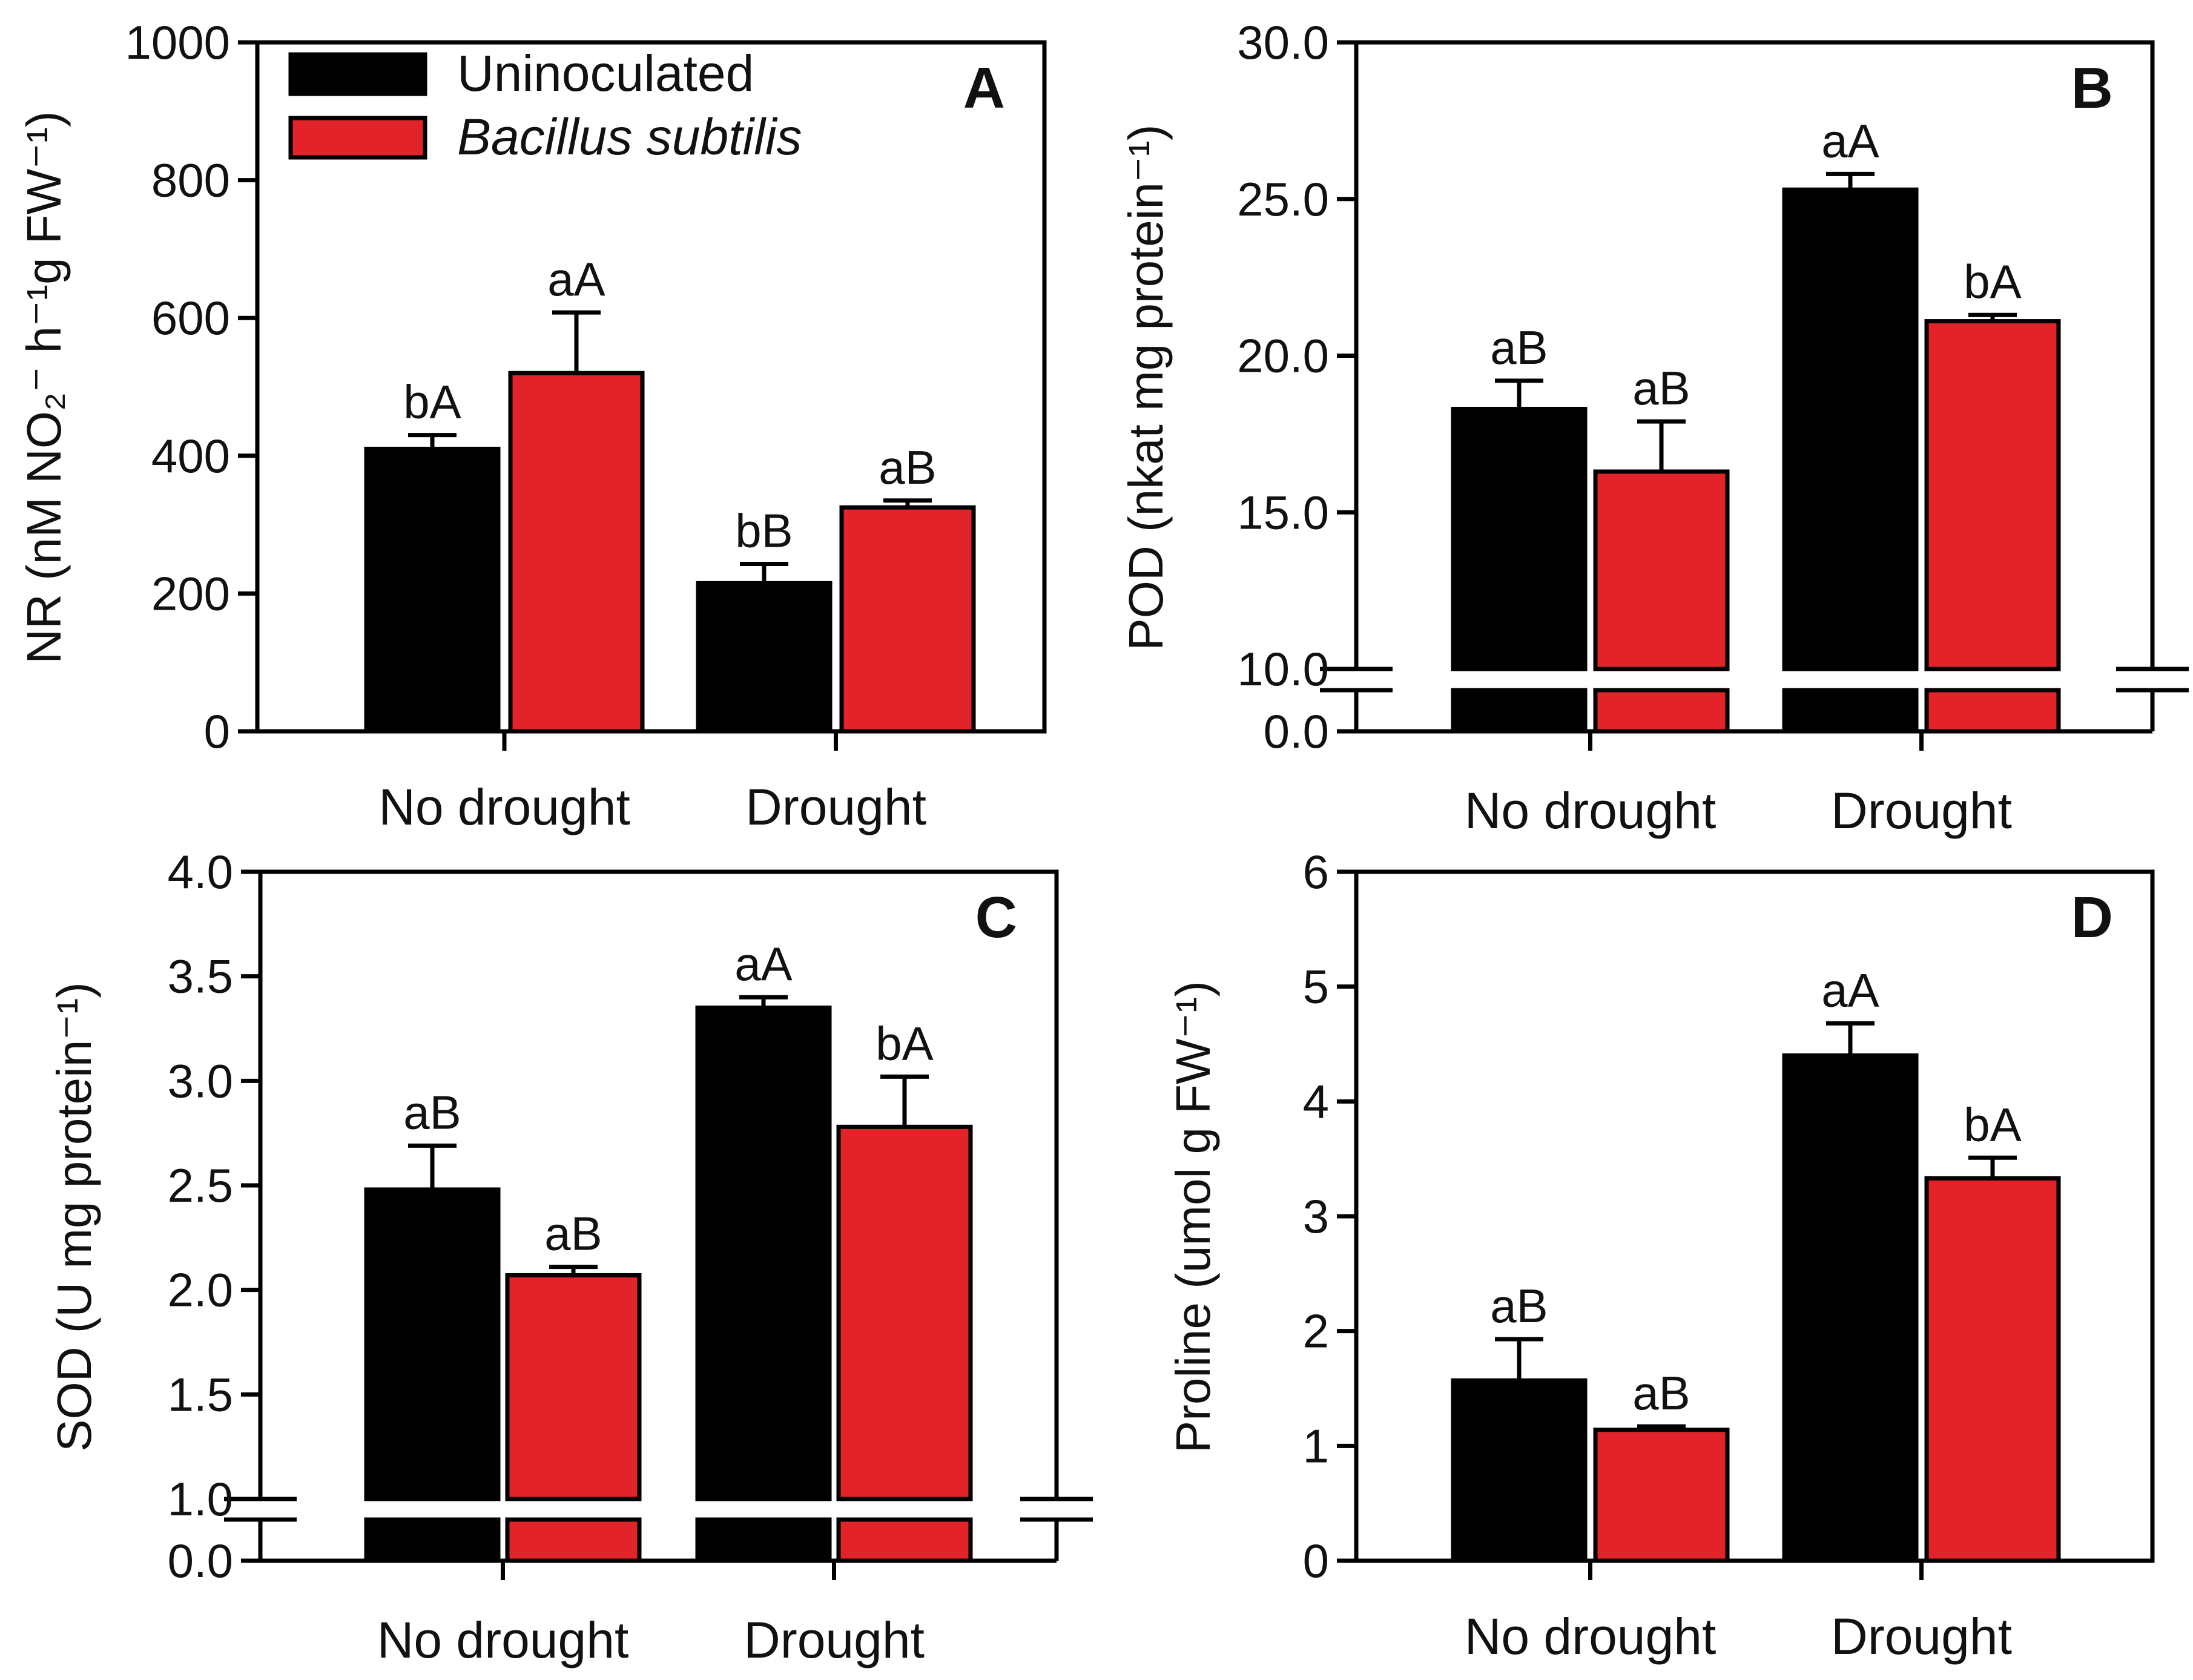 The width and height of the screenshot is (2193, 1680). I want to click on sig-label-c-1-1: bA, so click(905, 1043).